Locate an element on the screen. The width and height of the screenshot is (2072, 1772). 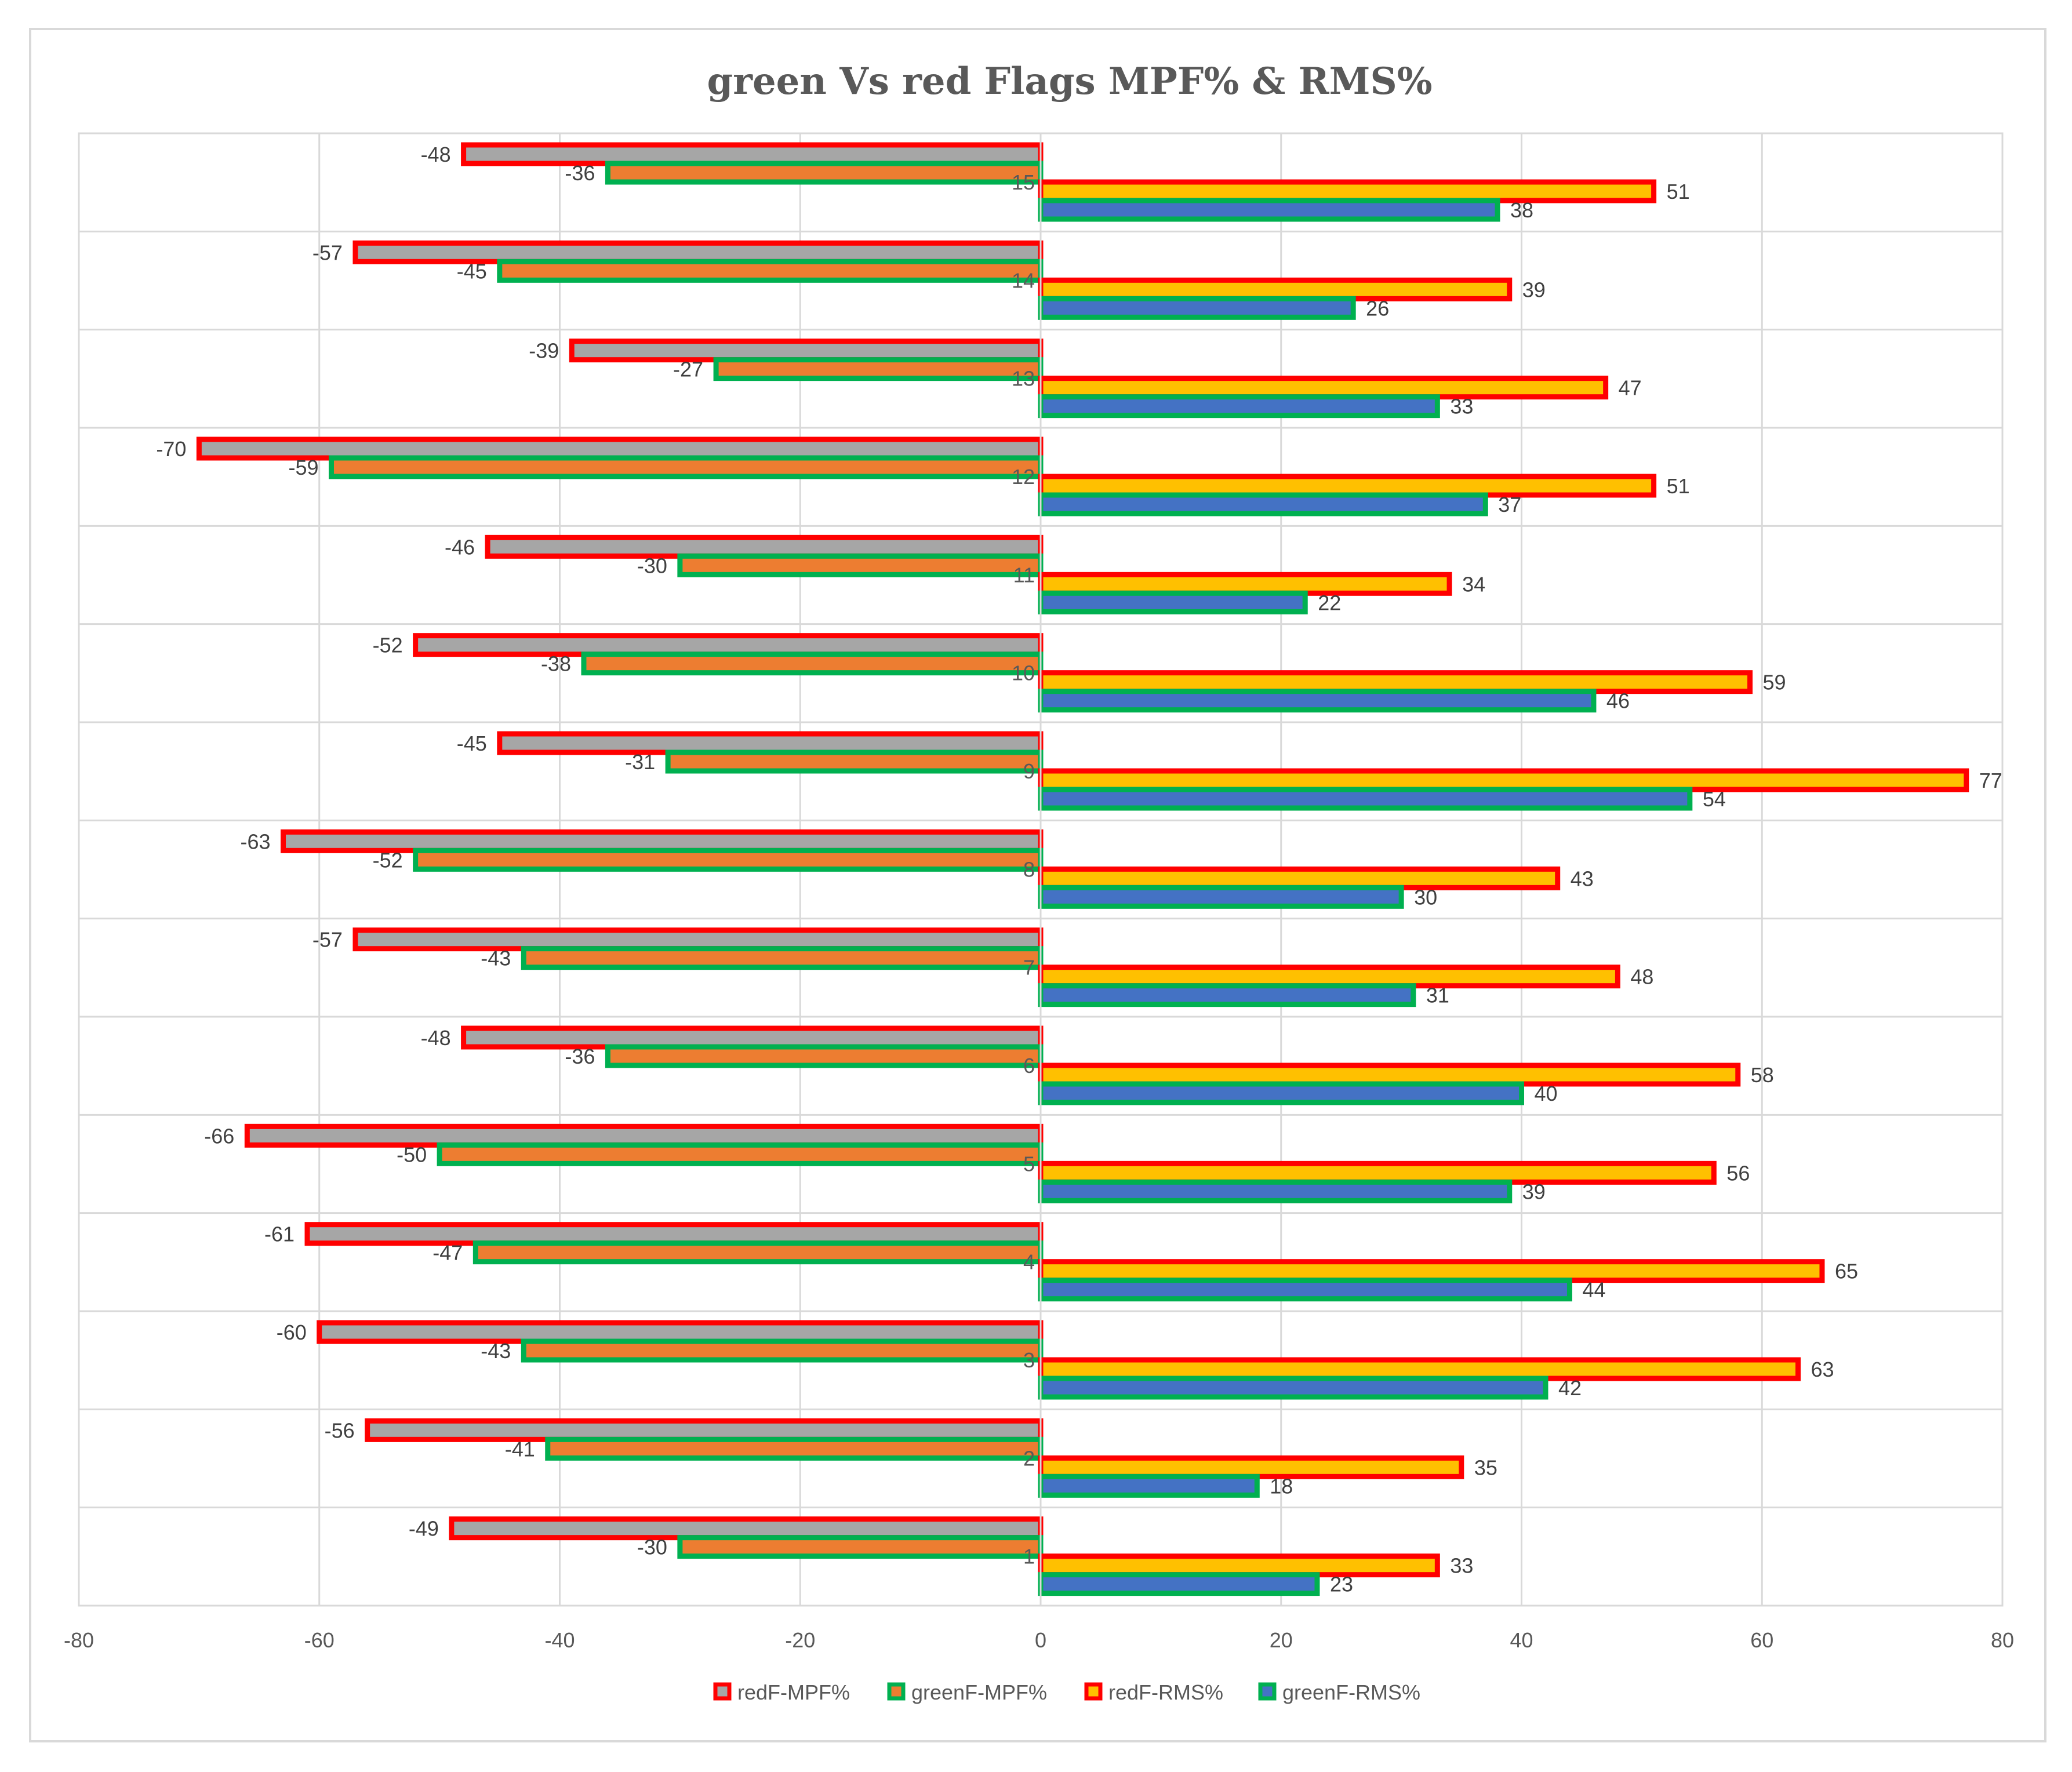
legend-item: greenF-MPF% is located at coordinates (967, 1692).